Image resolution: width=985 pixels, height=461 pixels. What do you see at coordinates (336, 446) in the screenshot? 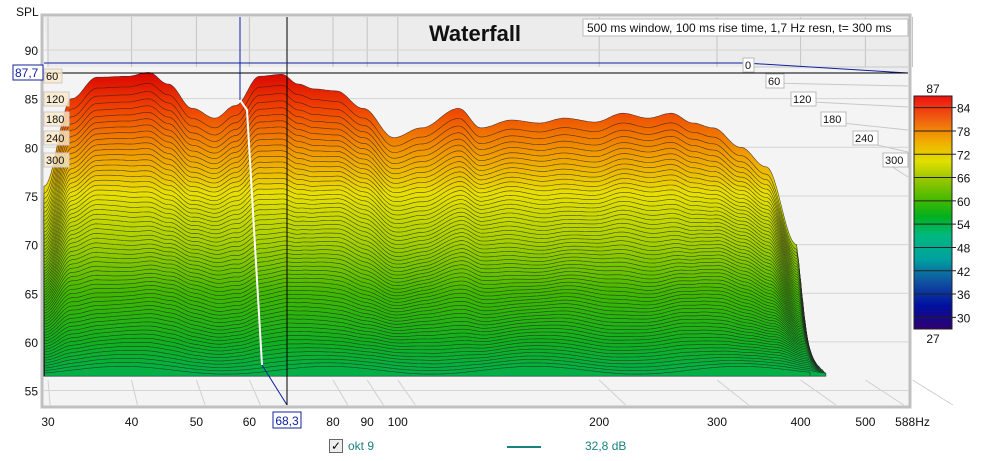
I see `legend-checkbox: ✓` at bounding box center [336, 446].